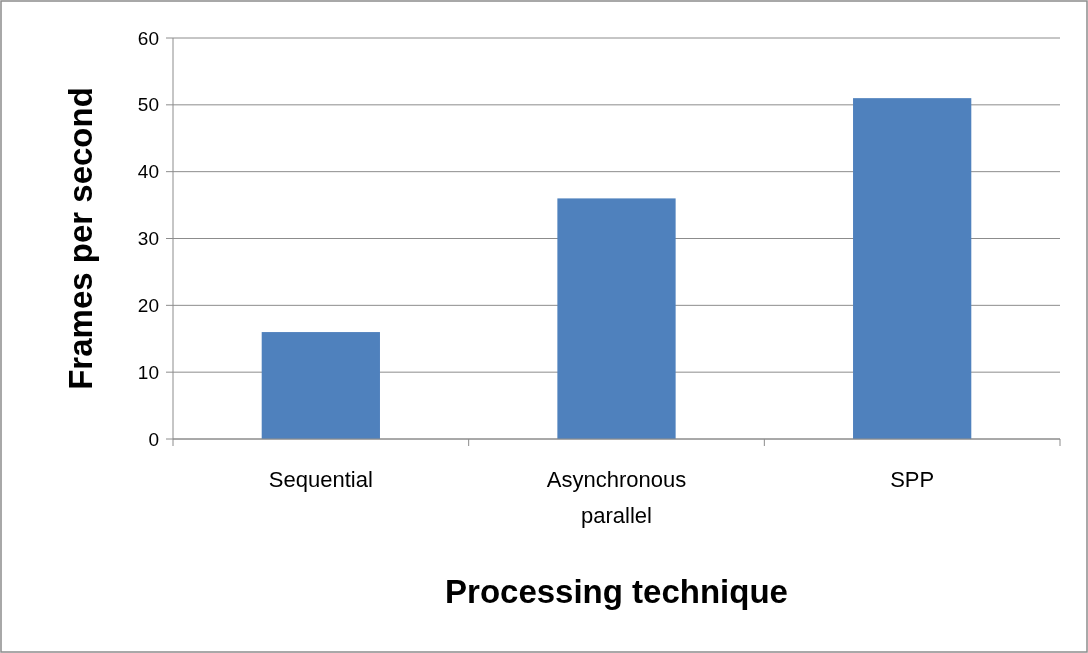 The image size is (1088, 653). I want to click on y-tick-label: 40, so click(148, 172).